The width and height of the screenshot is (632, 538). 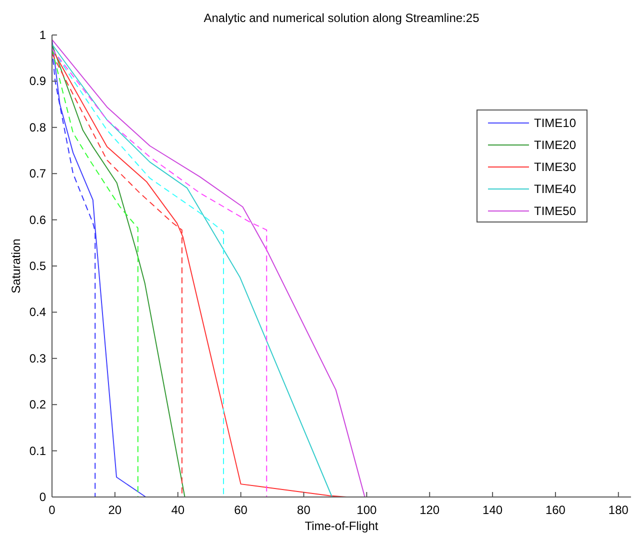 I want to click on y-tick-label: 0.5, so click(x=37, y=266).